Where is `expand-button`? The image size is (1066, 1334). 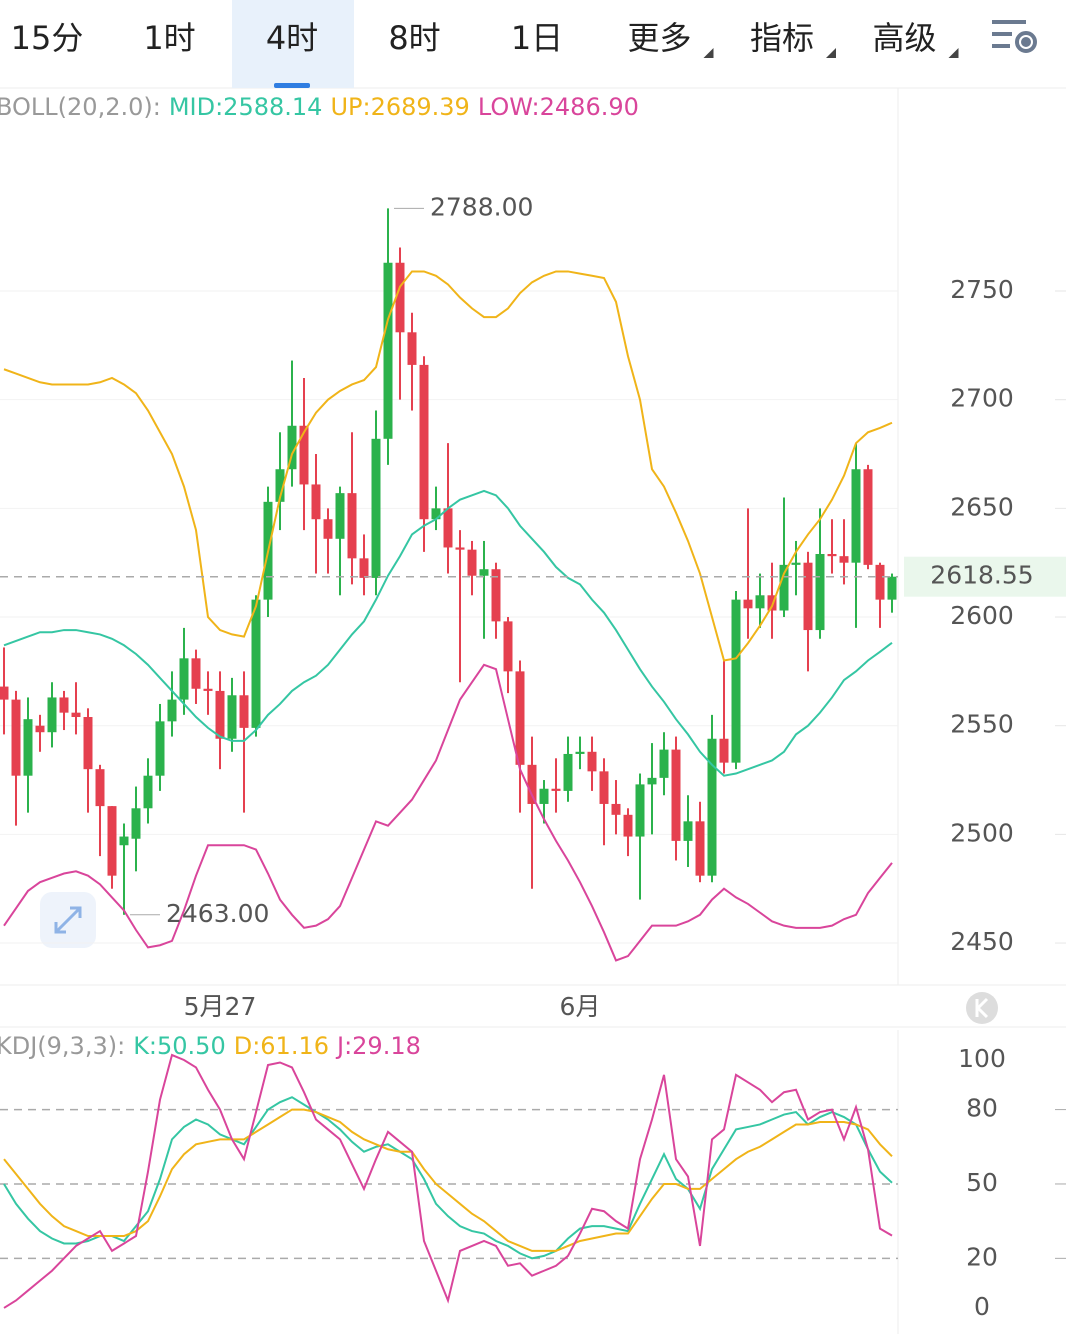
expand-button is located at coordinates (68, 920).